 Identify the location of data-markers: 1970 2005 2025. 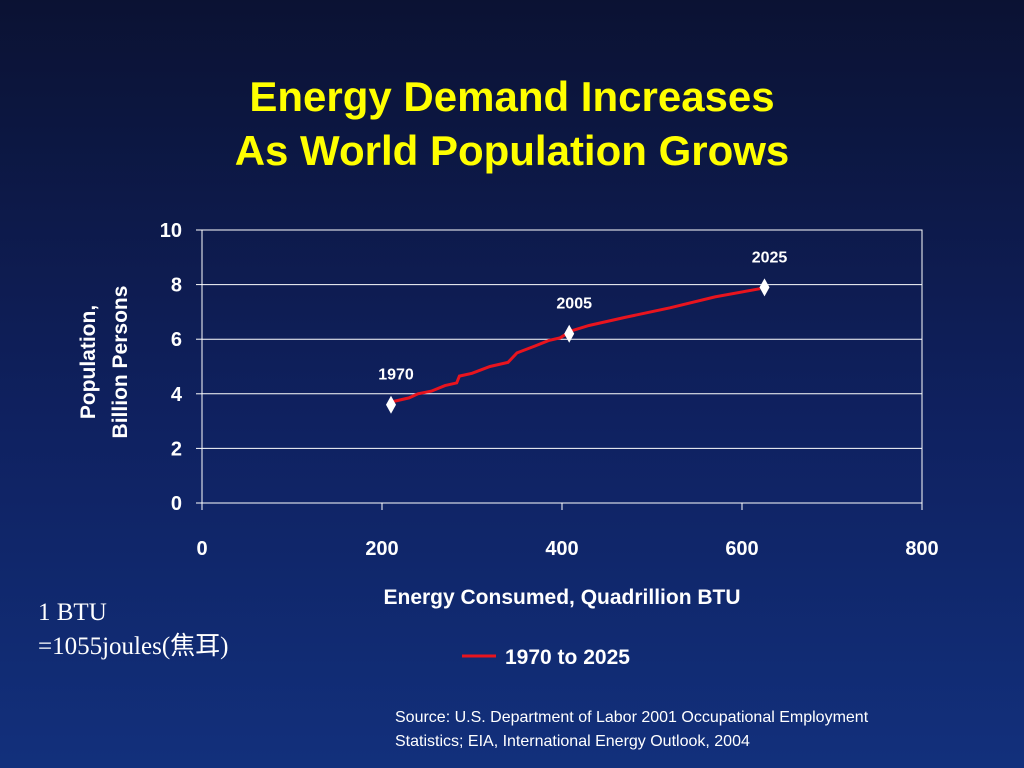
(583, 331).